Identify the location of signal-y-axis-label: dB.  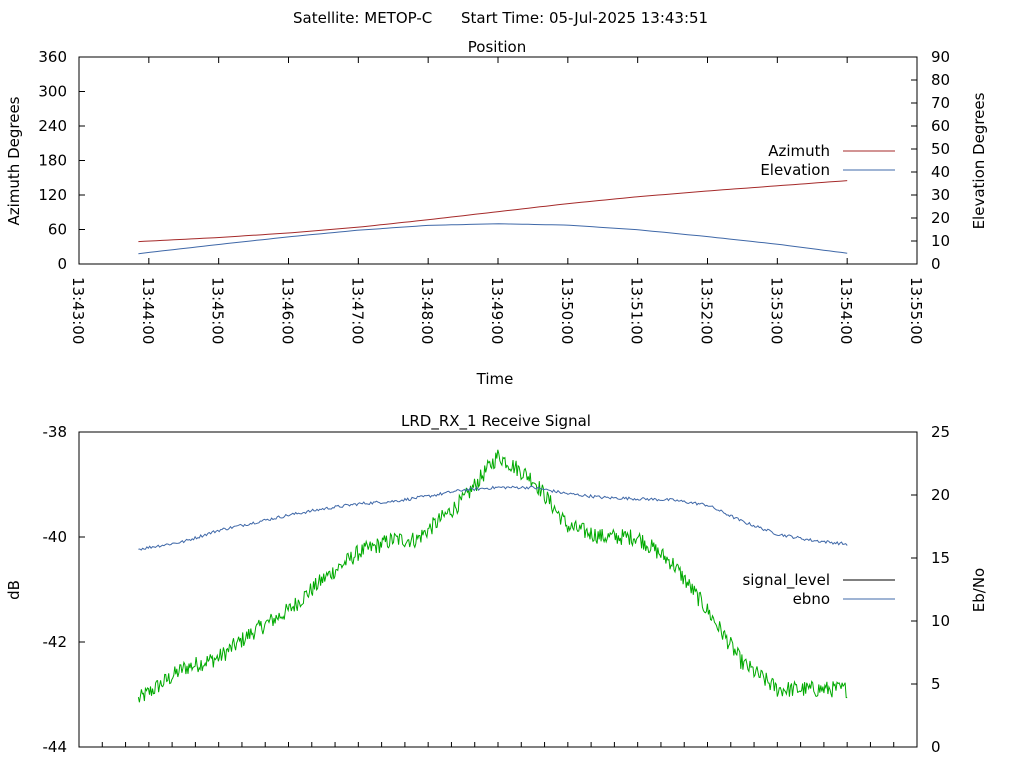
(14, 590).